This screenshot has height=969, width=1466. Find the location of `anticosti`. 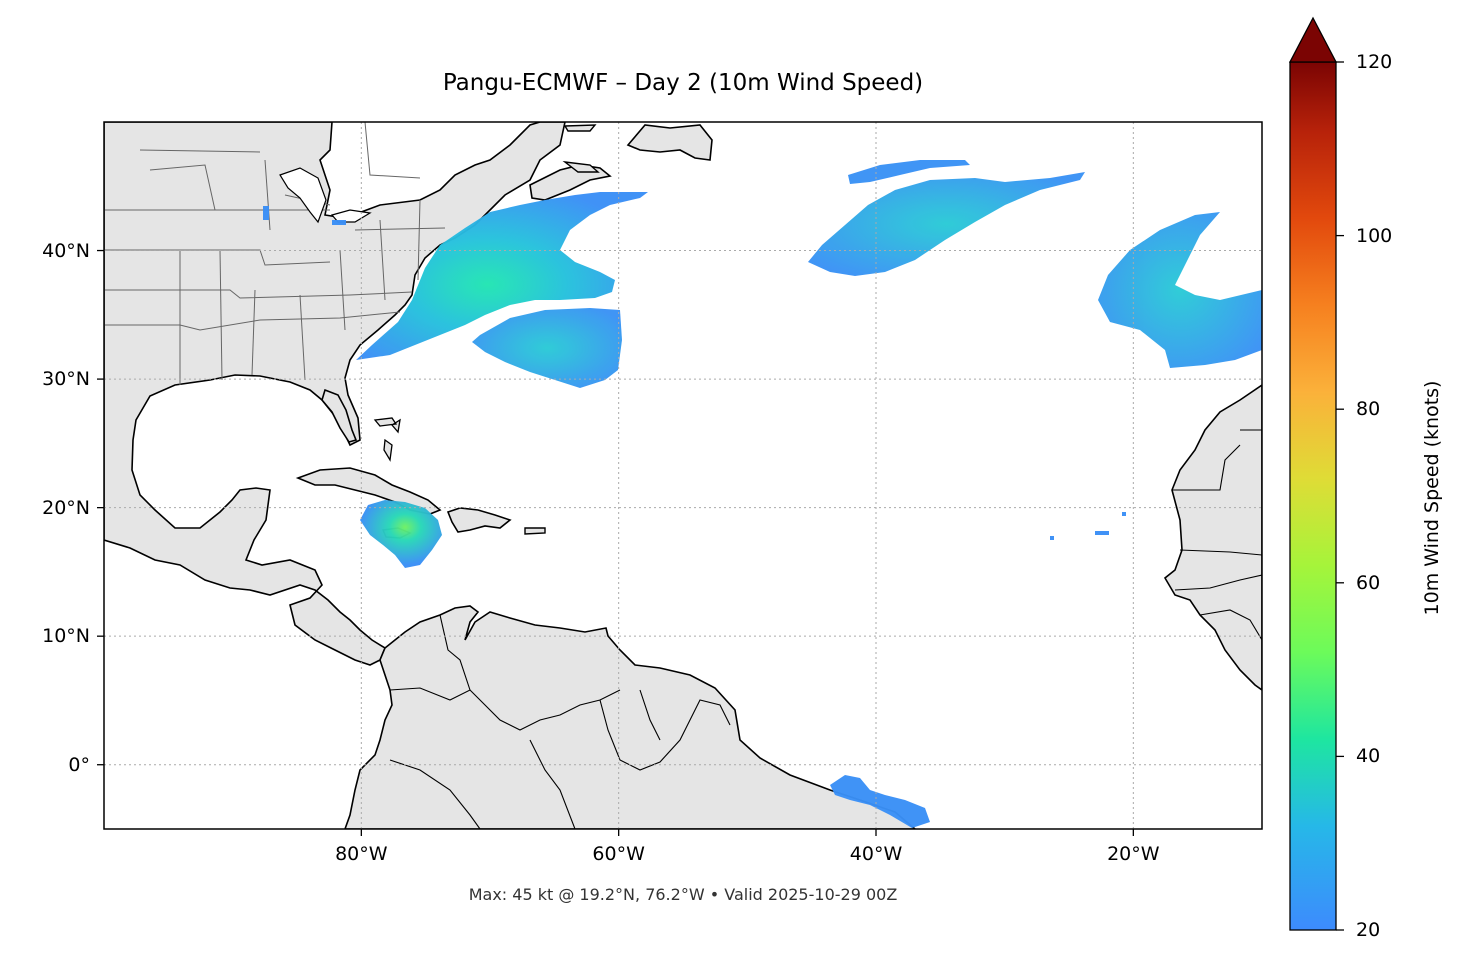

anticosti is located at coordinates (580, 128).